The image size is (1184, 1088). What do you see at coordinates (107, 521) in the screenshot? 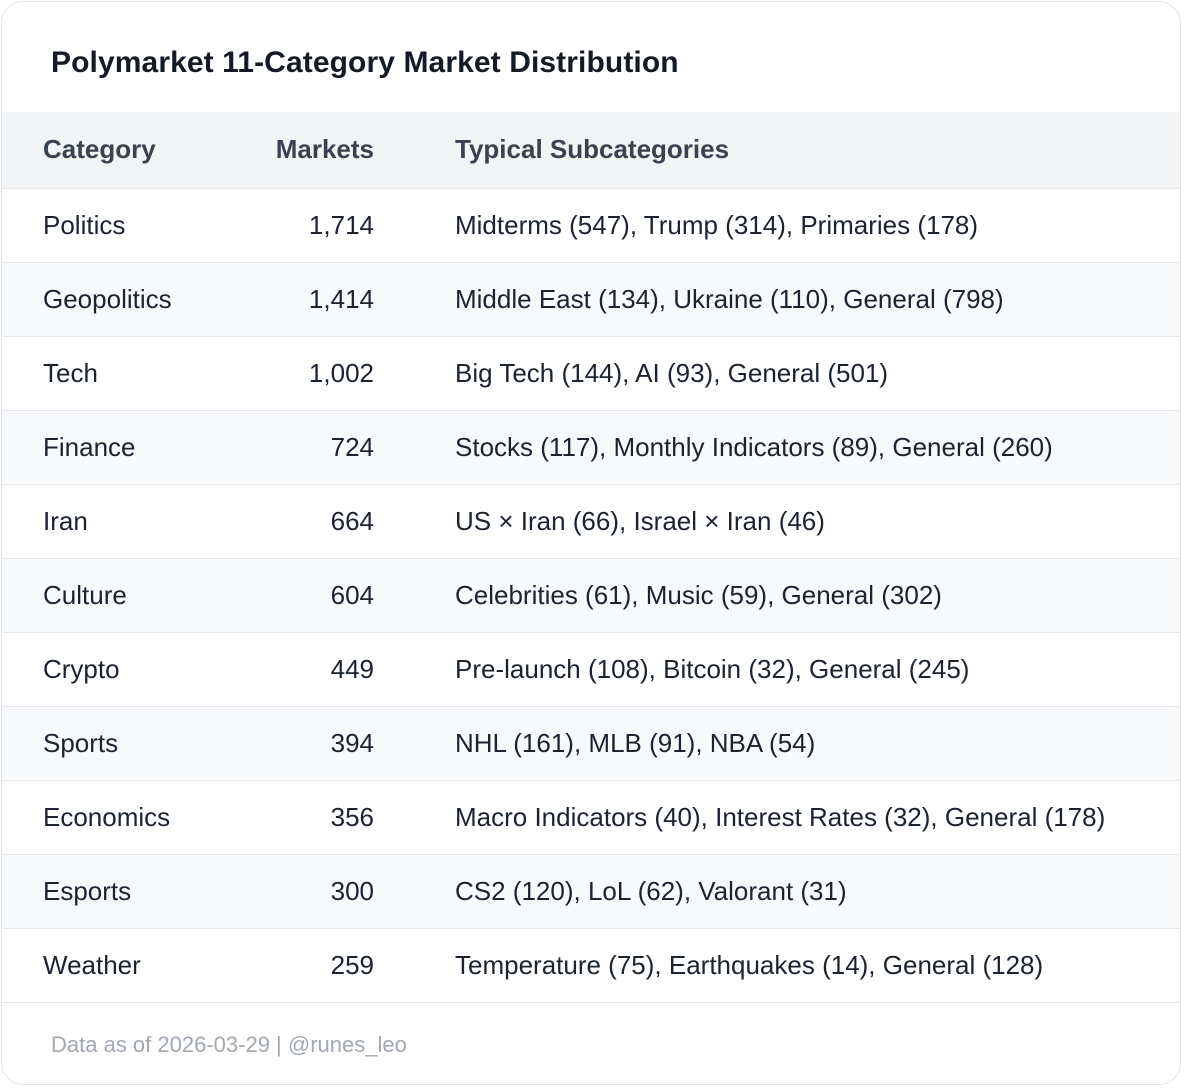
I see `category-cell: Iran` at bounding box center [107, 521].